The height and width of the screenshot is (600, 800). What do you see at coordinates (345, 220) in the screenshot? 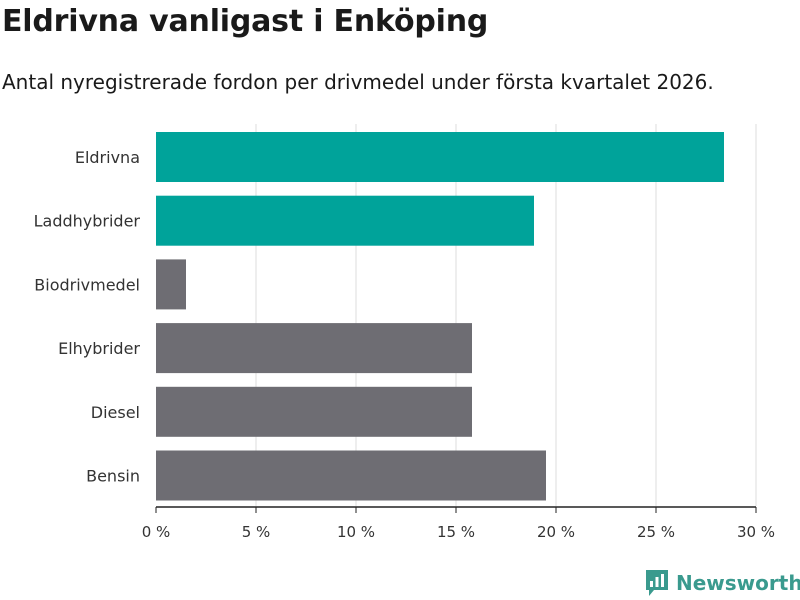
I see `bar-laddhybrider` at bounding box center [345, 220].